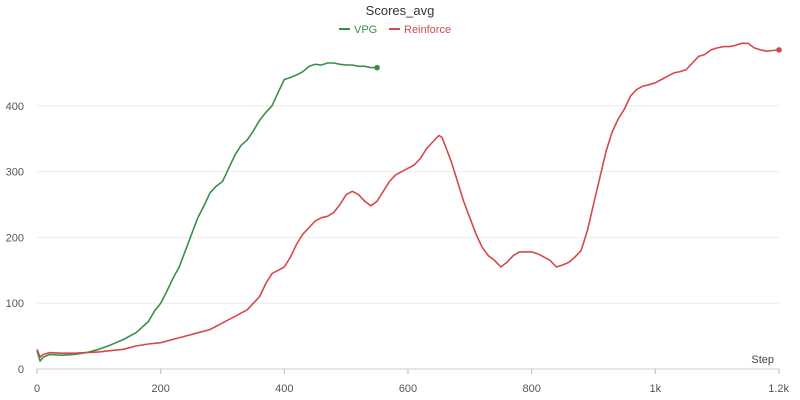 This screenshot has width=800, height=400. What do you see at coordinates (160, 389) in the screenshot?
I see `x-tick-label: 200` at bounding box center [160, 389].